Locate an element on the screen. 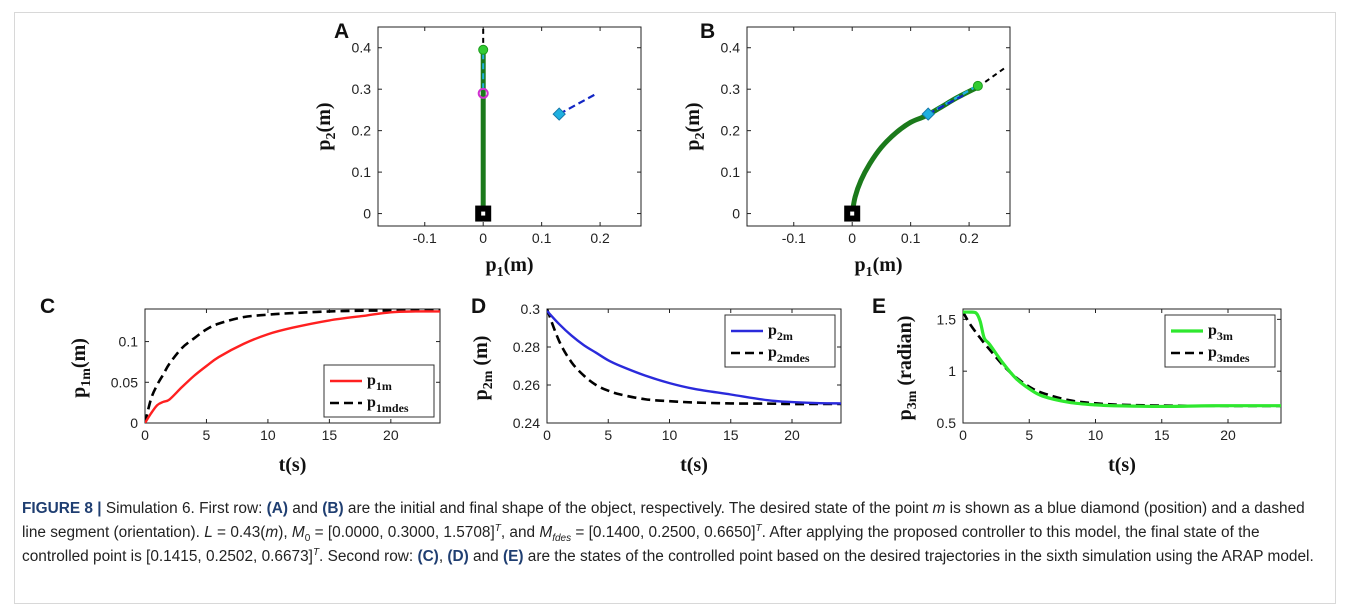 Image resolution: width=1352 pixels, height=616 pixels. legend-label: p3m is located at coordinates (1220, 332).